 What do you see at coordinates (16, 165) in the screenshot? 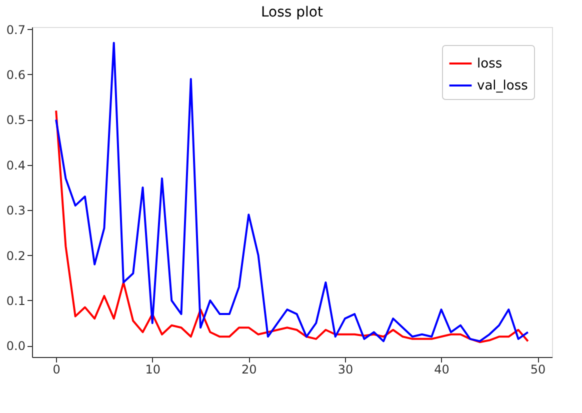
I see `y-tick-label: 0.4` at bounding box center [16, 165].